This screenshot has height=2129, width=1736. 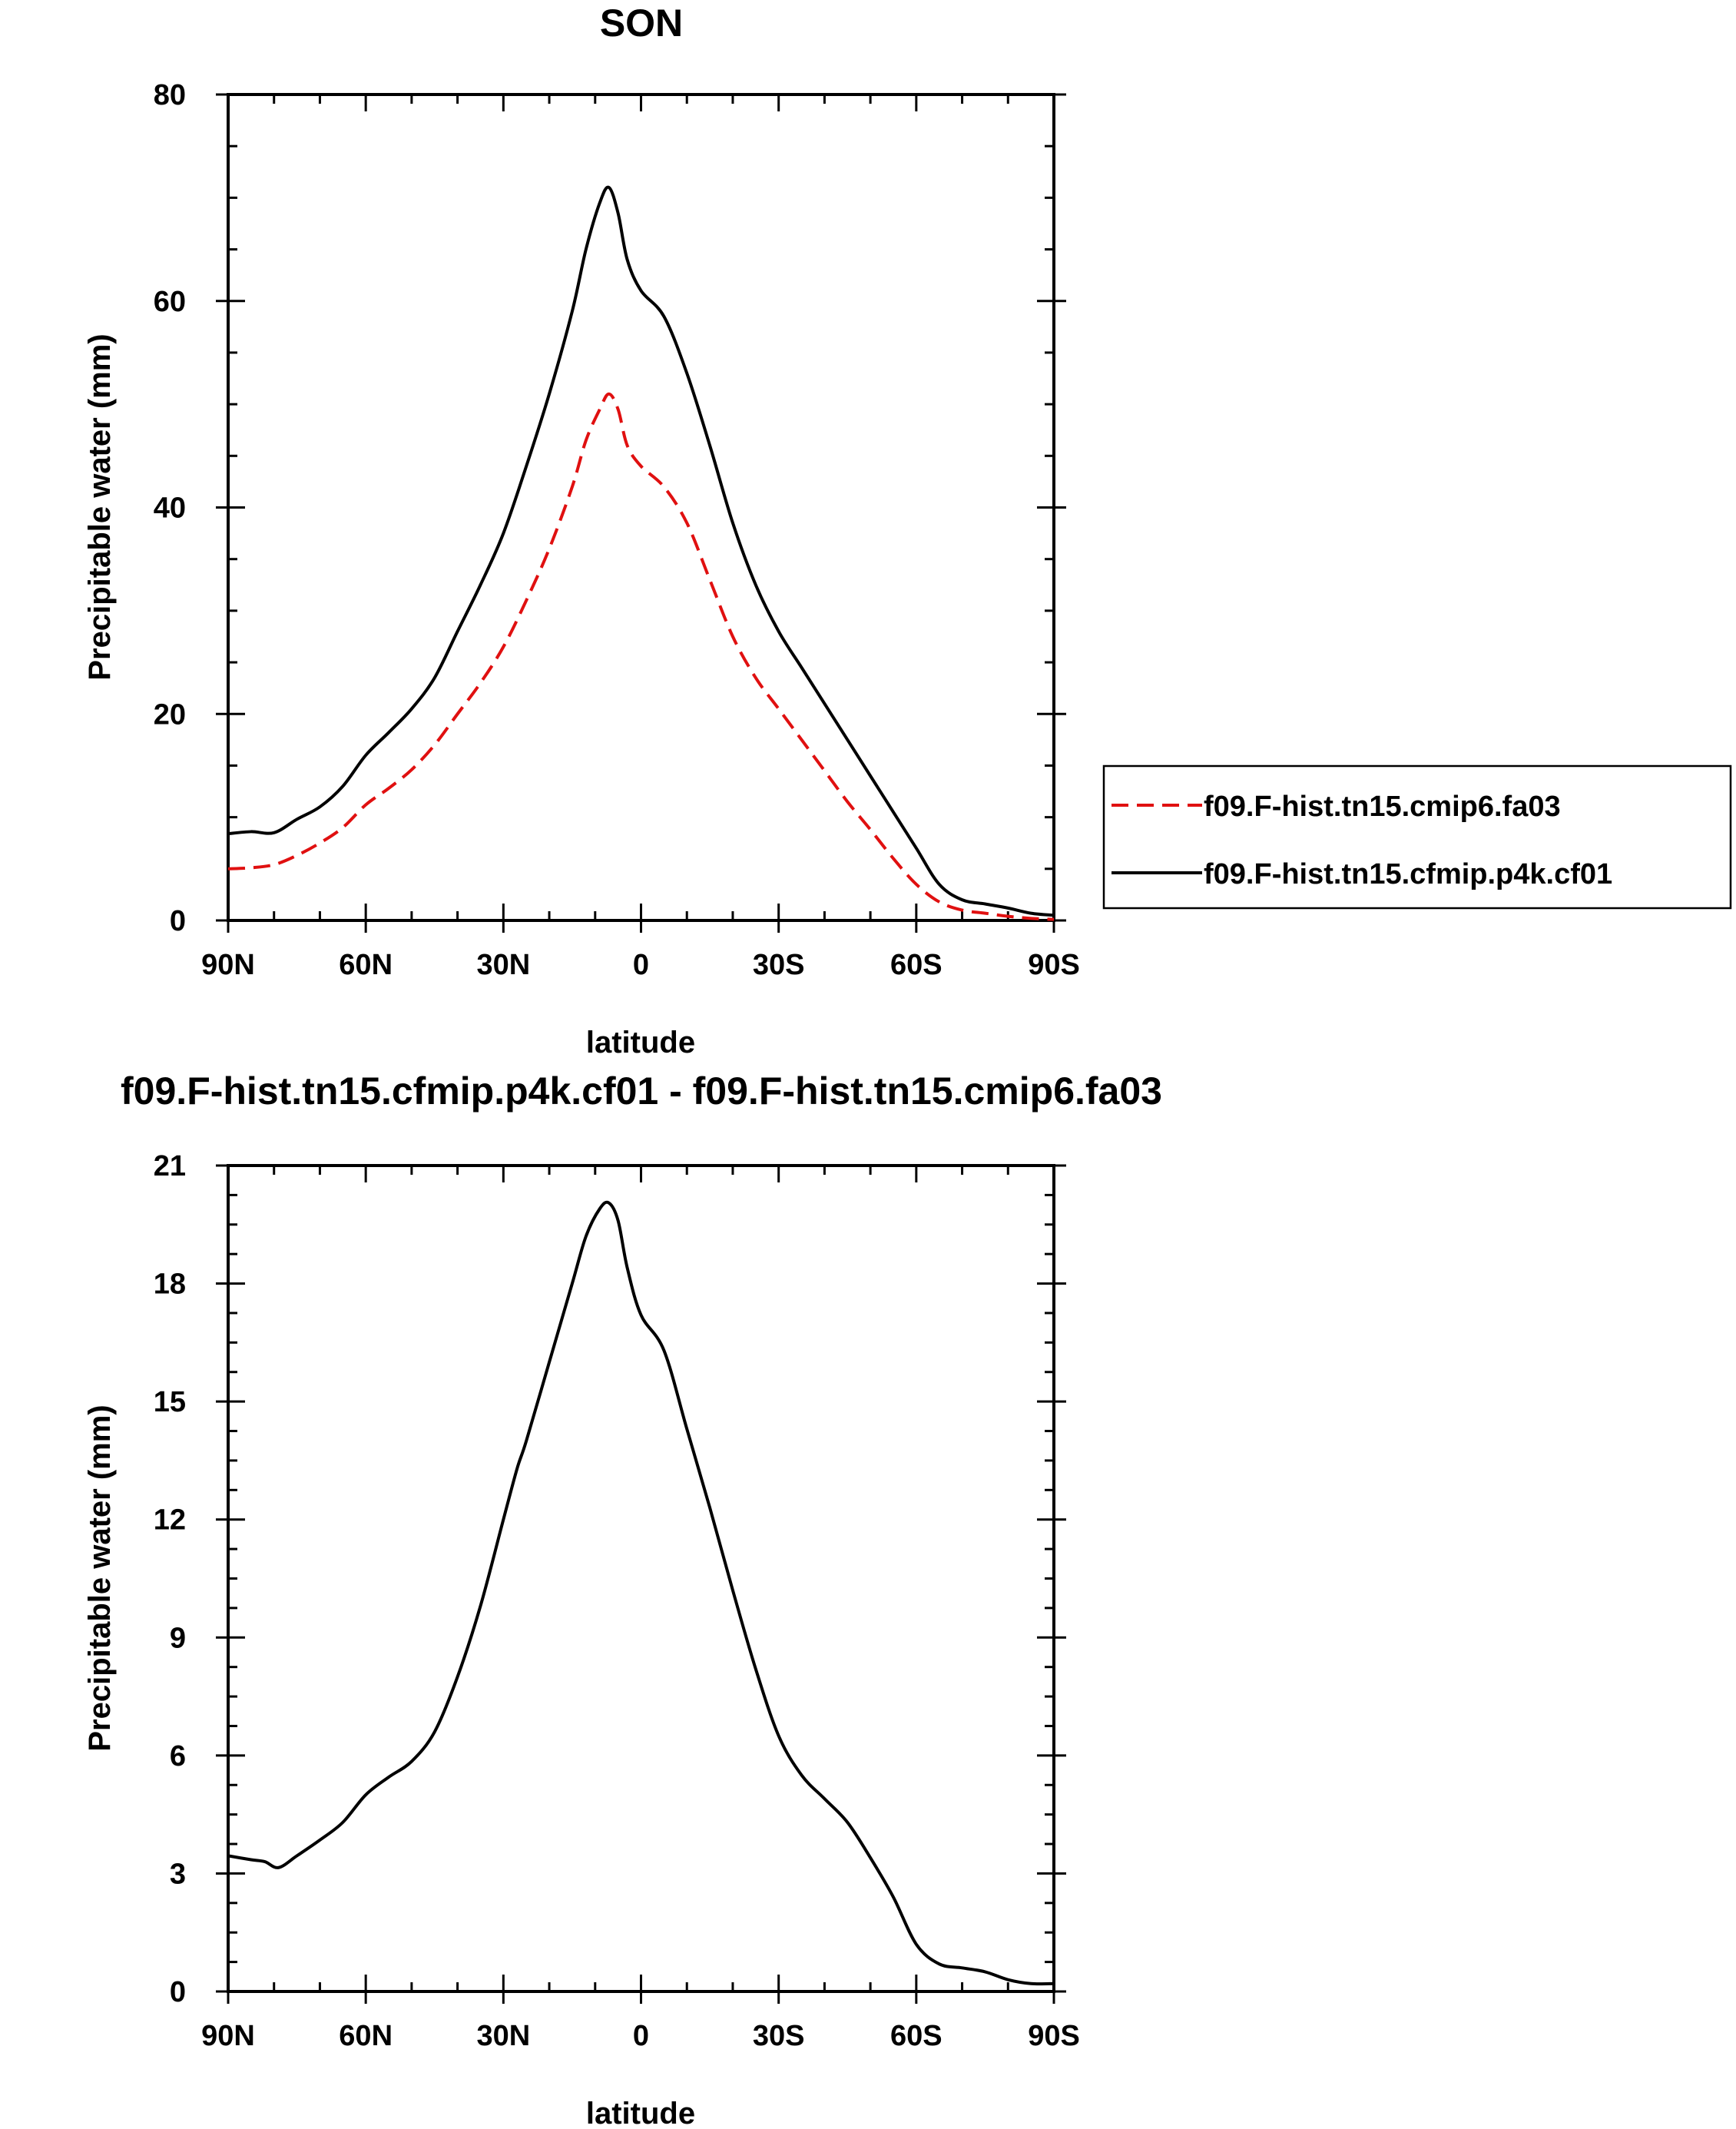 I want to click on chart-title-top: SON, so click(x=642, y=23).